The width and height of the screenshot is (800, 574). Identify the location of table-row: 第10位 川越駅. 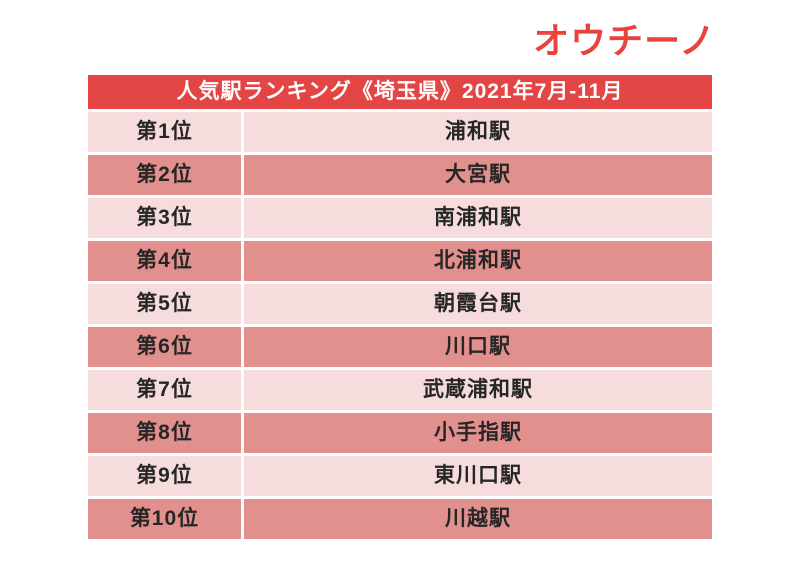
(400, 519).